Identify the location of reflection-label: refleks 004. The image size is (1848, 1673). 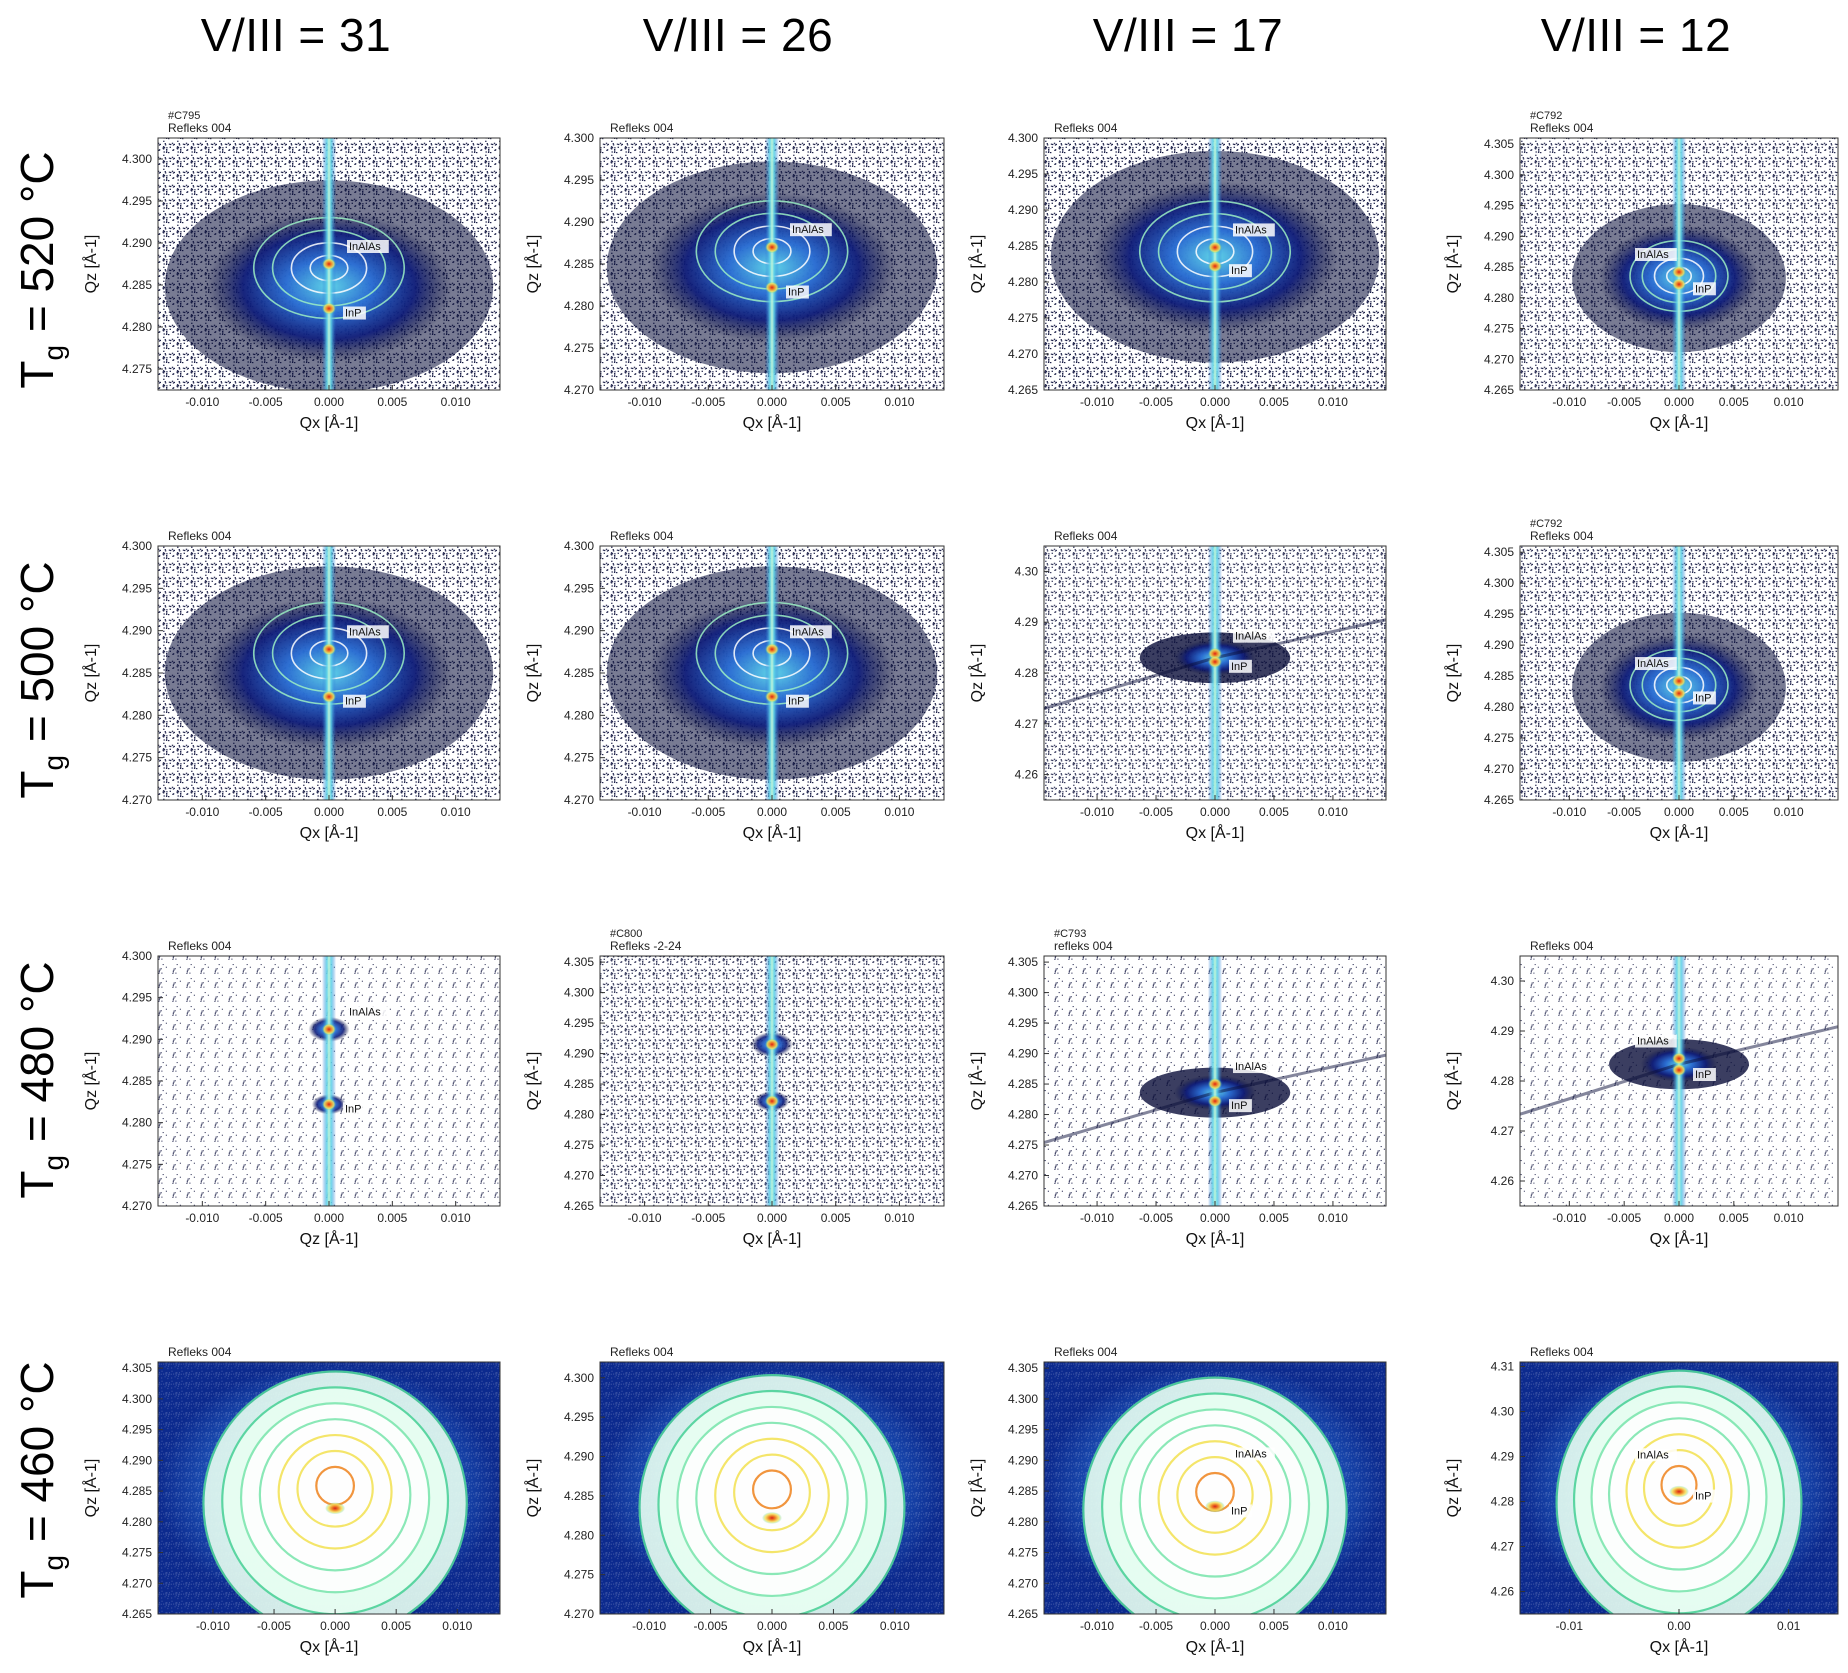
(1083, 946).